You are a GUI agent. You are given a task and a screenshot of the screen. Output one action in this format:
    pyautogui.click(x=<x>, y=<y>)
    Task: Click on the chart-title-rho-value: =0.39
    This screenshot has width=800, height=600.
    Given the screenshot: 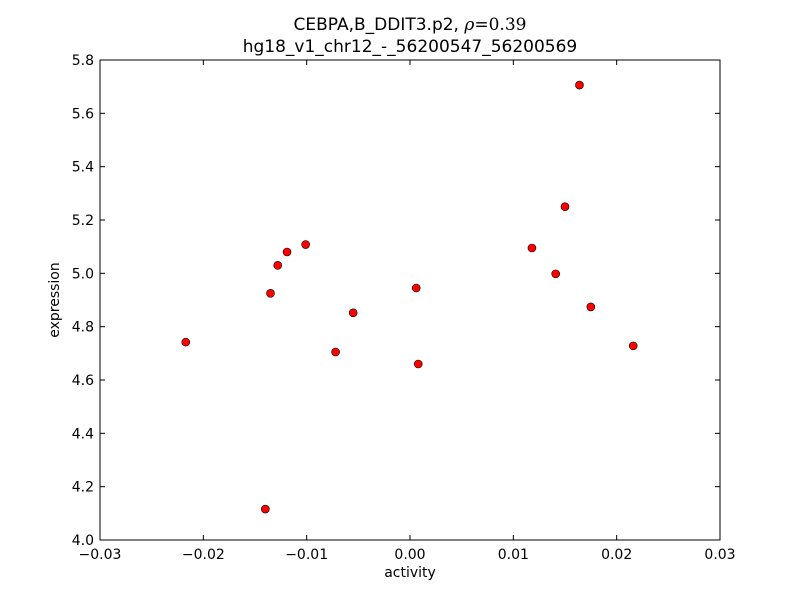 What is the action you would take?
    pyautogui.click(x=500, y=25)
    